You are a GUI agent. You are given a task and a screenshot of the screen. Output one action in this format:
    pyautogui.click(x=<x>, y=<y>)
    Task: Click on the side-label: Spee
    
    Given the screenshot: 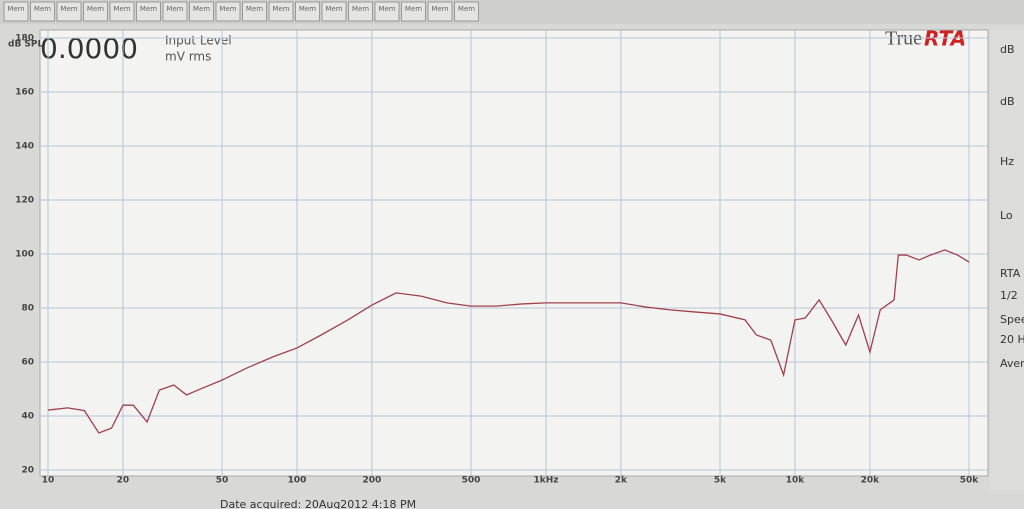 What is the action you would take?
    pyautogui.click(x=1012, y=319)
    